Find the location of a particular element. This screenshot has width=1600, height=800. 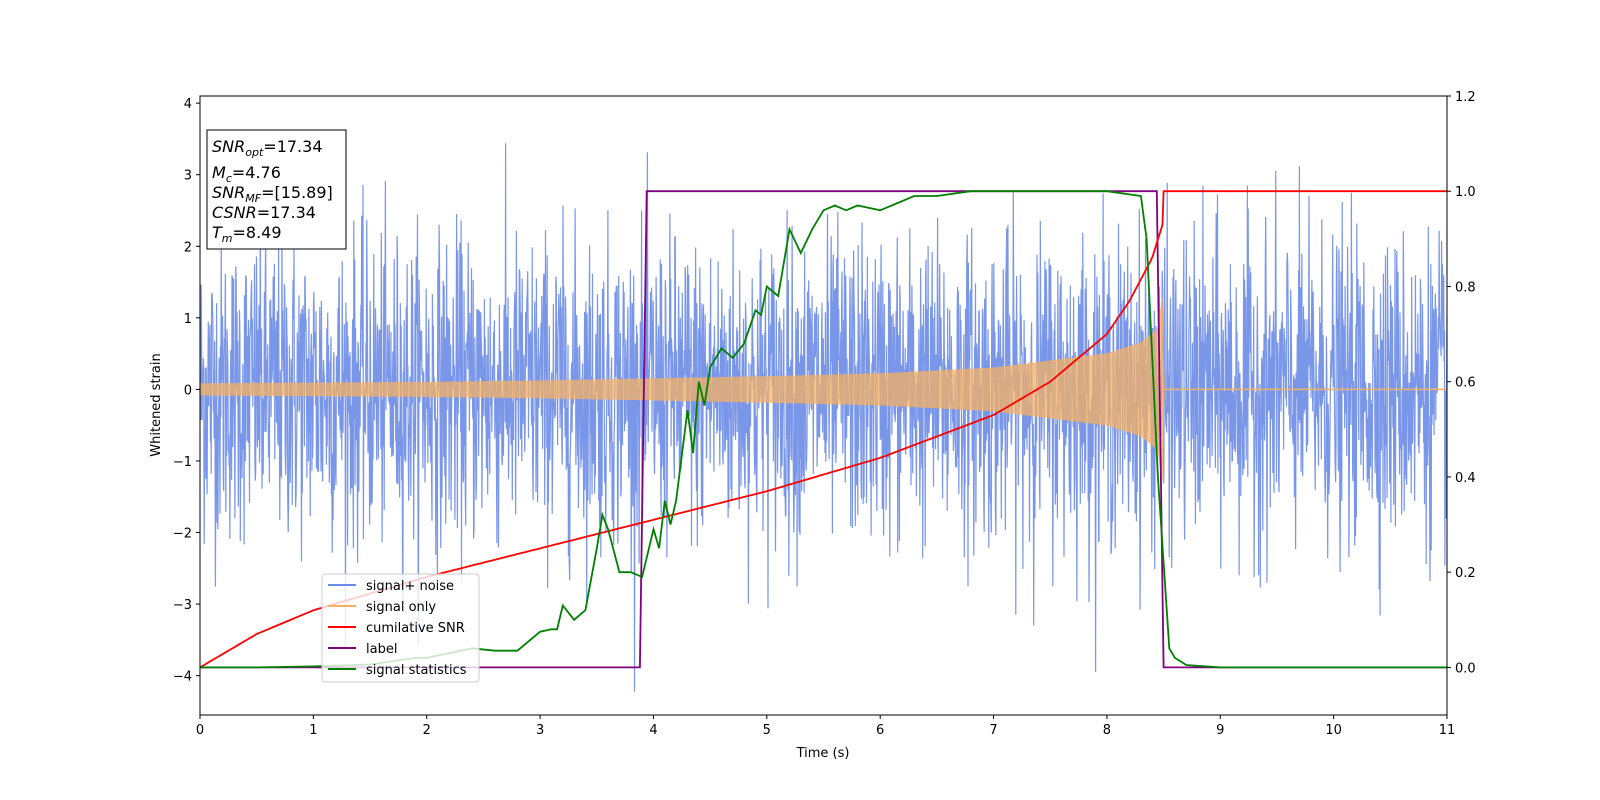

x-tick-label: 2 is located at coordinates (427, 730).